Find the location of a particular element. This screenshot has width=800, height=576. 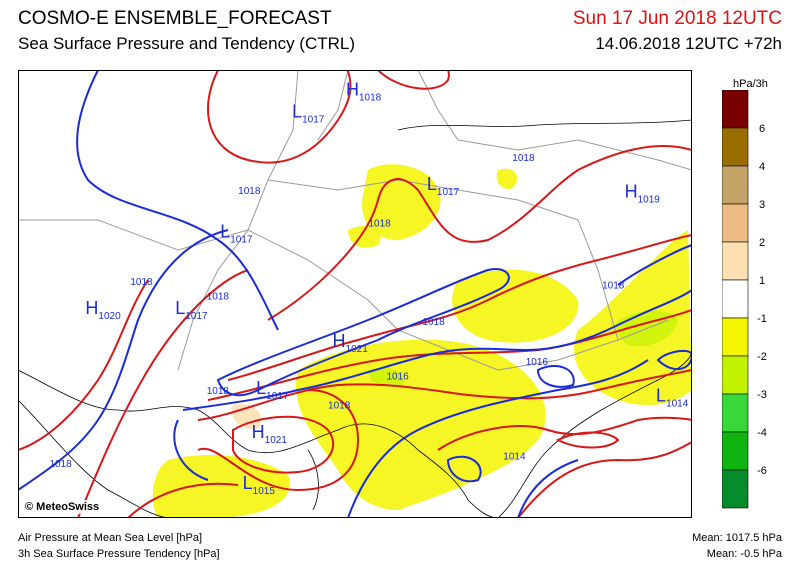

run-time: 14.06.2018 12UTC +72h is located at coordinates (688, 43).